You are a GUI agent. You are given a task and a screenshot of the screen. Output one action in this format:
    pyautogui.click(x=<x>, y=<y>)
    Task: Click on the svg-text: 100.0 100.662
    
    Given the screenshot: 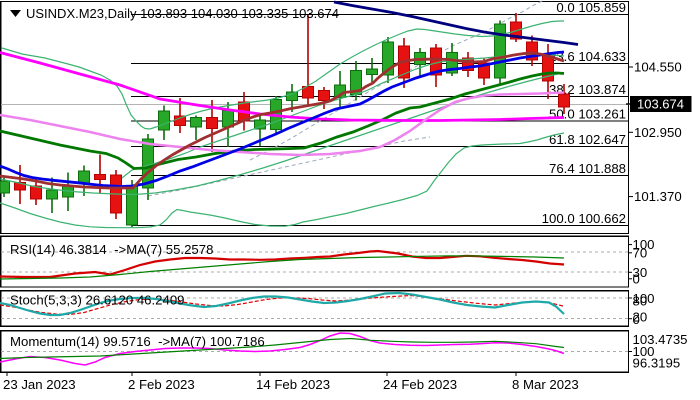 What is the action you would take?
    pyautogui.click(x=584, y=218)
    